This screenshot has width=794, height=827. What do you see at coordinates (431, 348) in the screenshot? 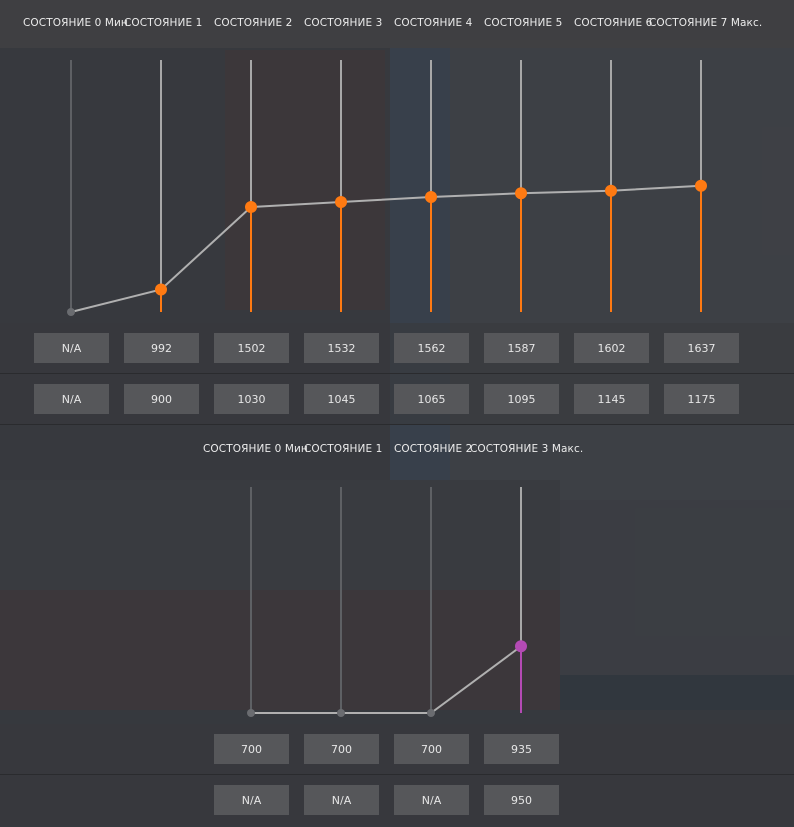
I see `upper-top-value-4: 1562` at bounding box center [431, 348].